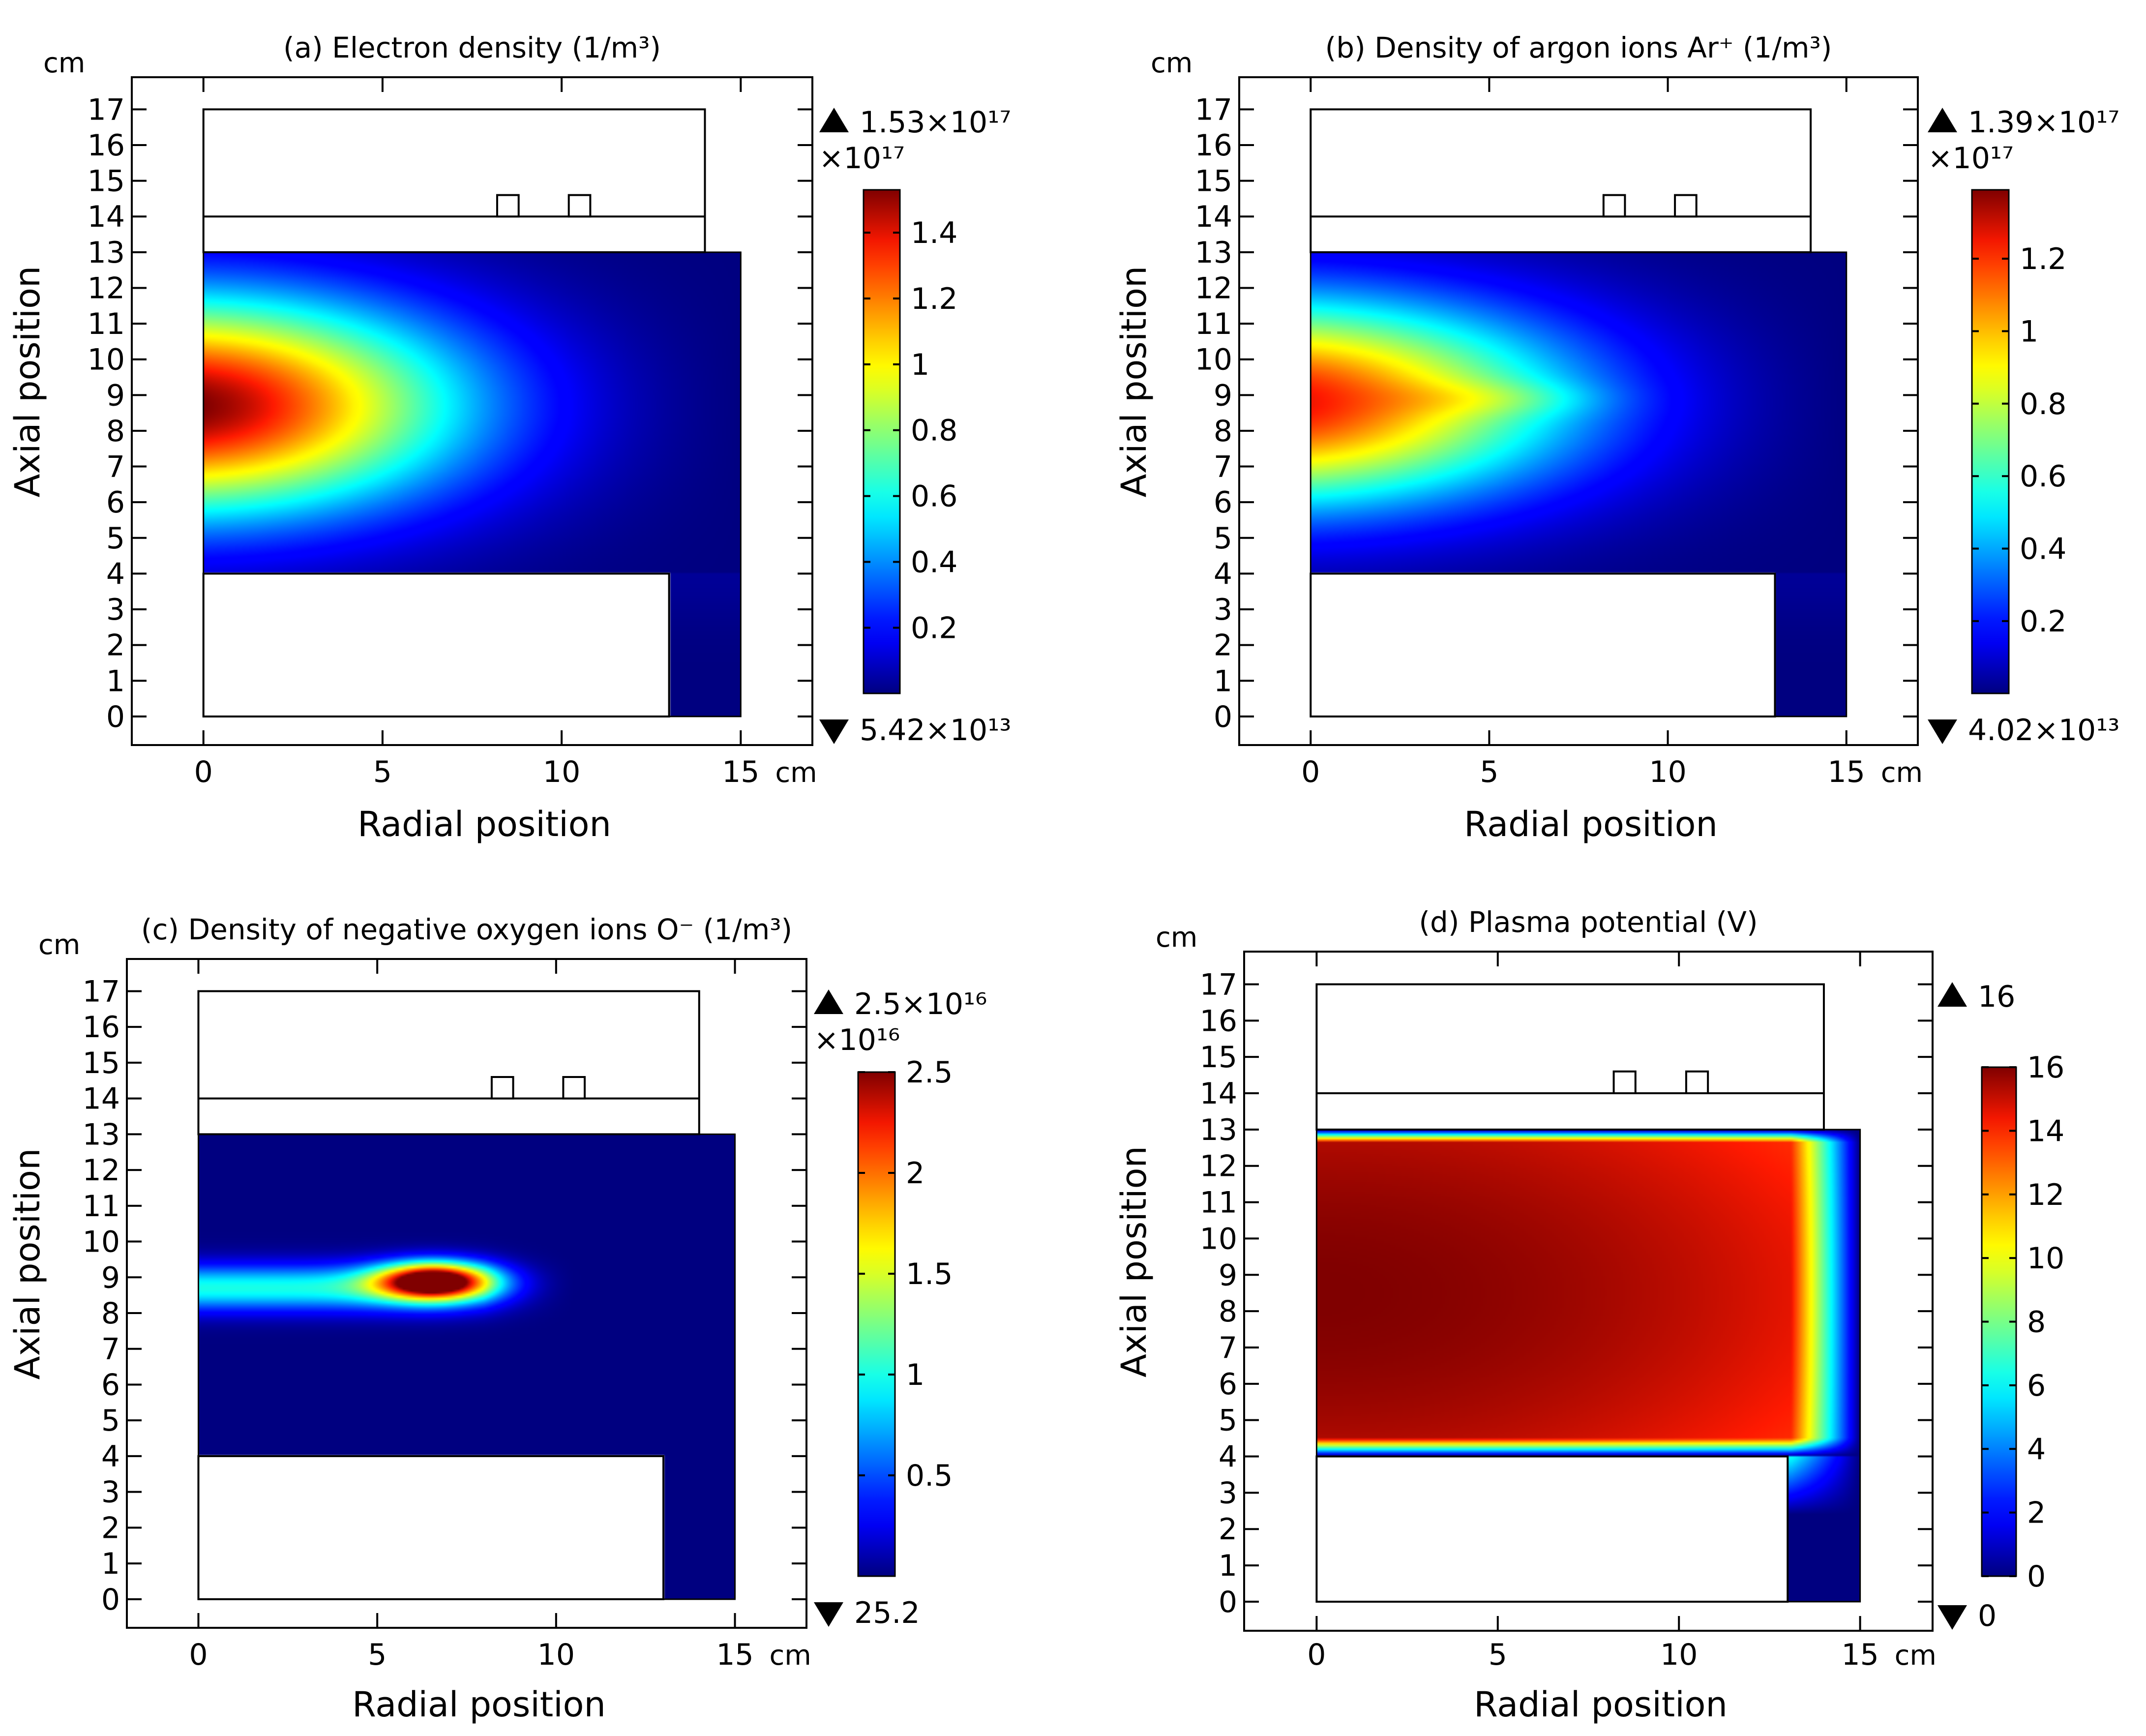 The image size is (2146, 1736). What do you see at coordinates (920, 1004) in the screenshot?
I see `colorbar-max-label: 2.5×10¹⁶` at bounding box center [920, 1004].